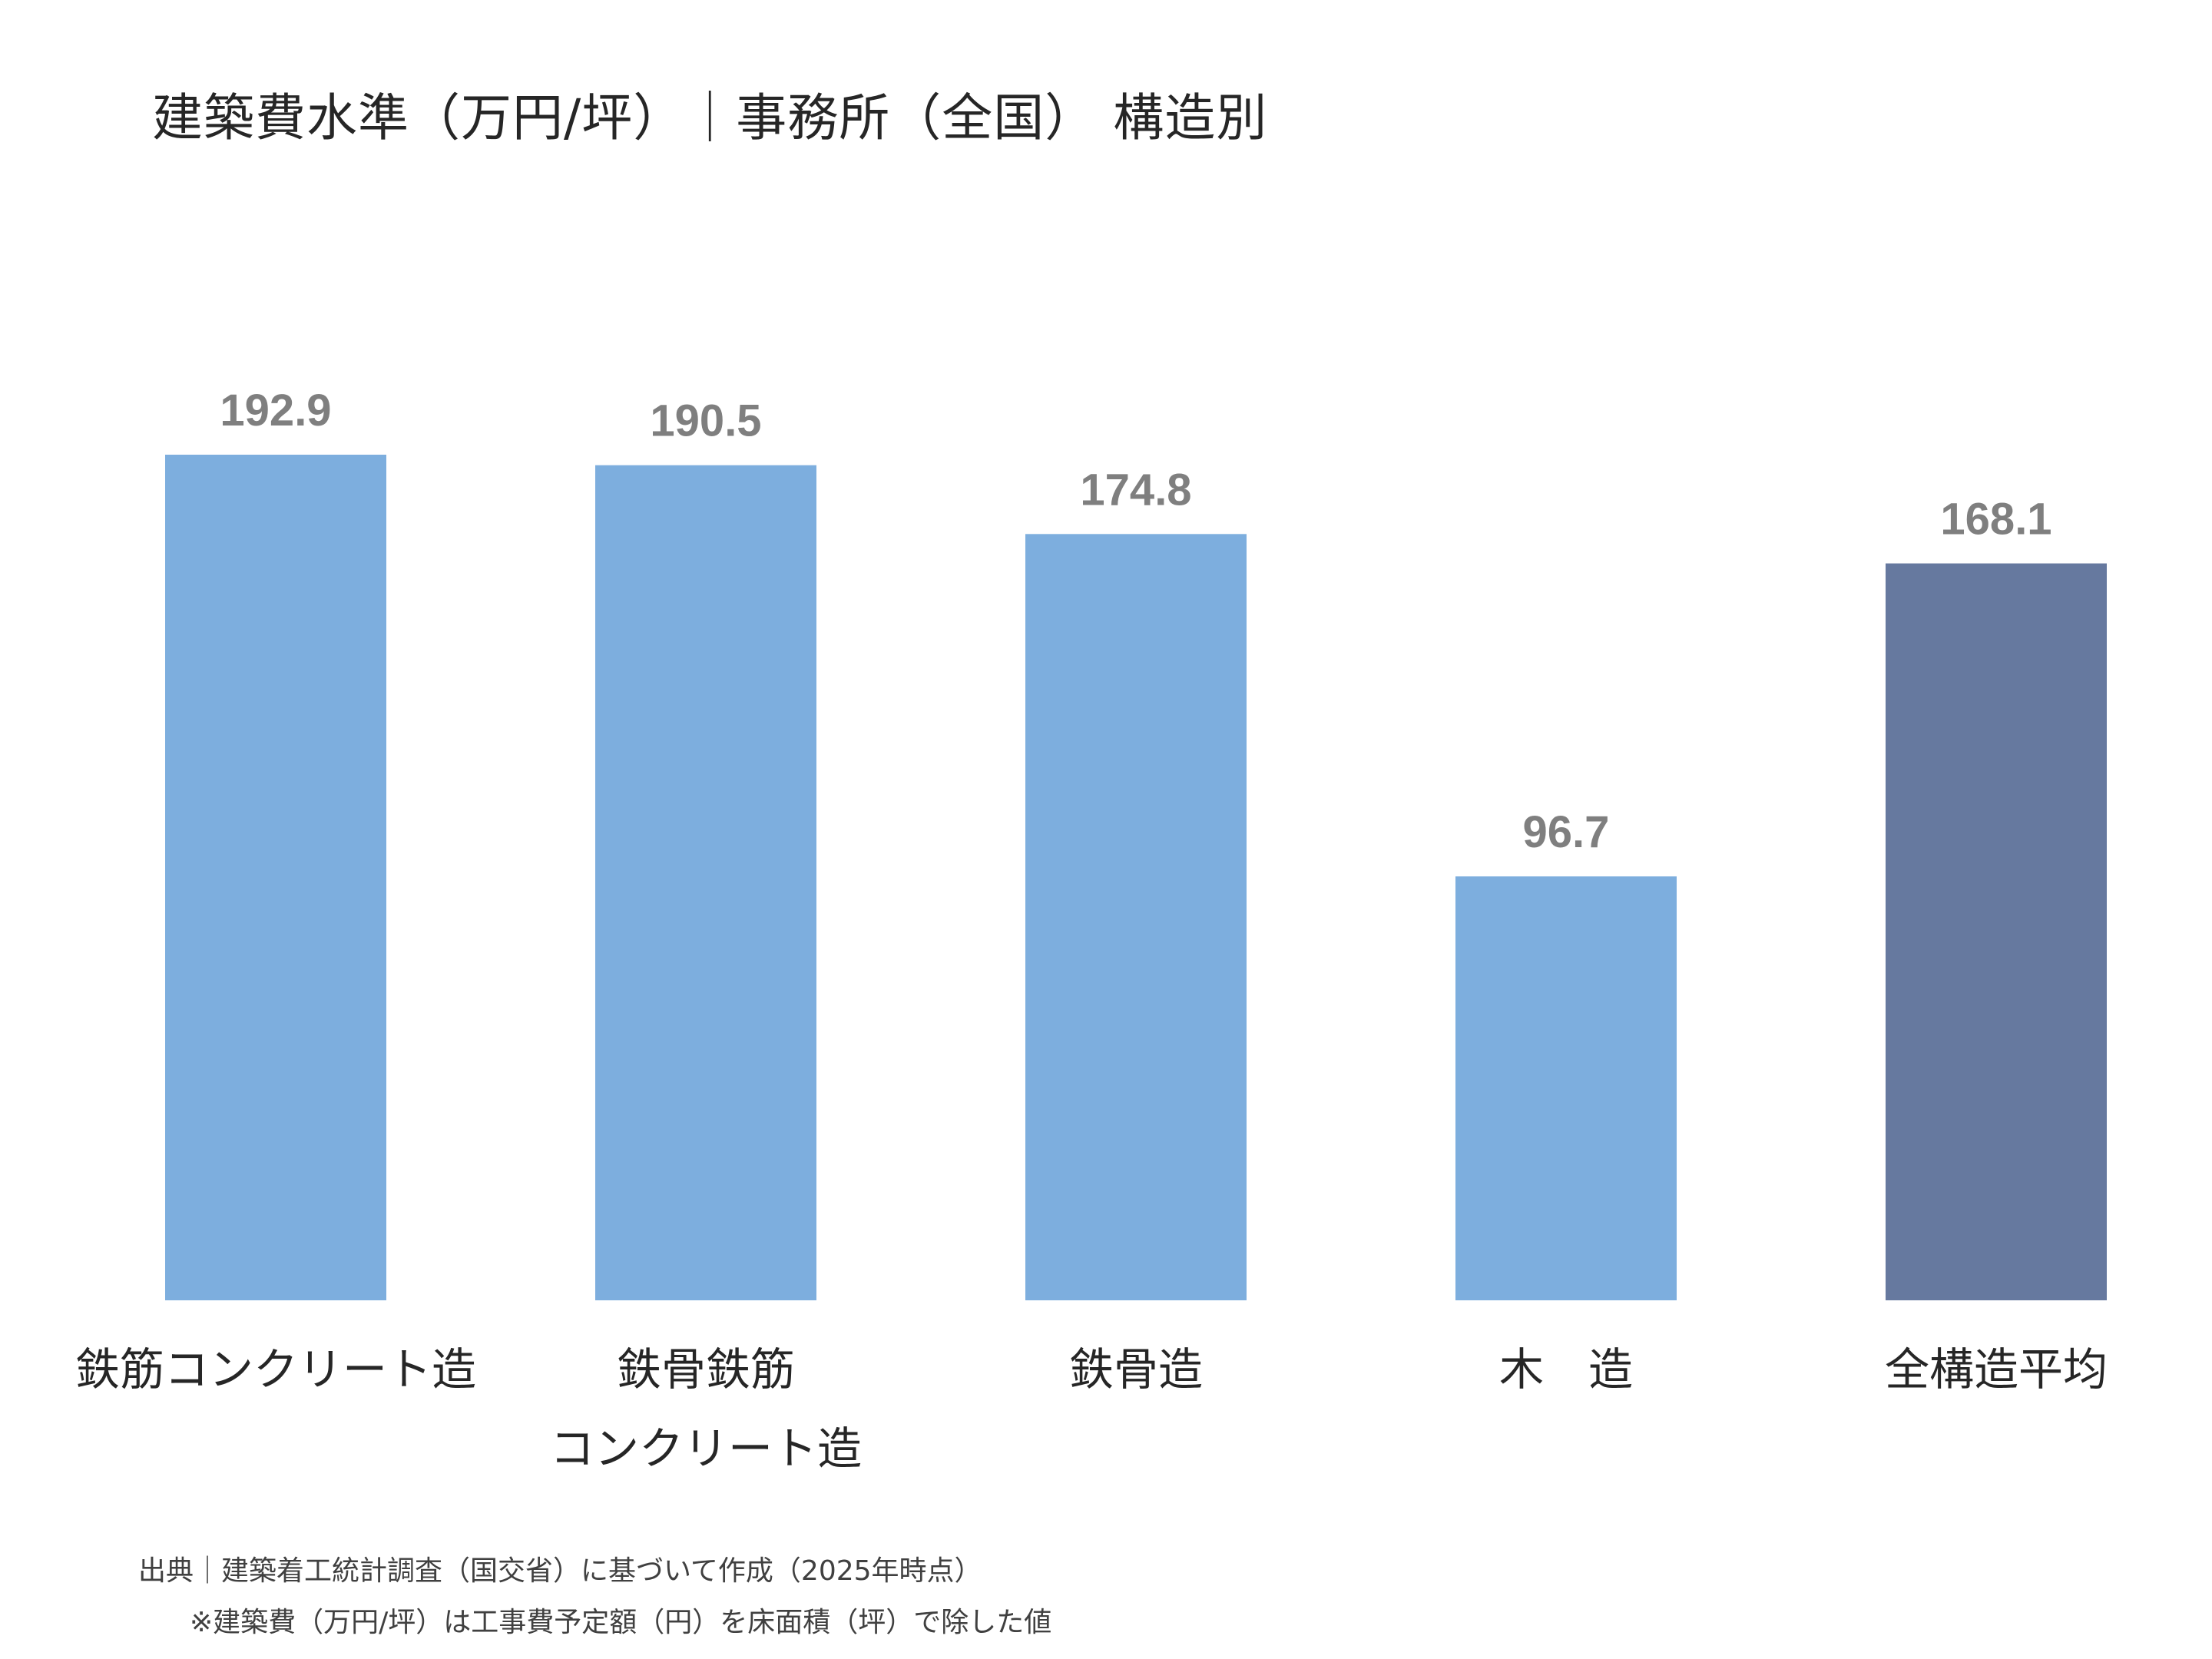  I want to click on category-label-3: 木 造, so click(1566, 1370).